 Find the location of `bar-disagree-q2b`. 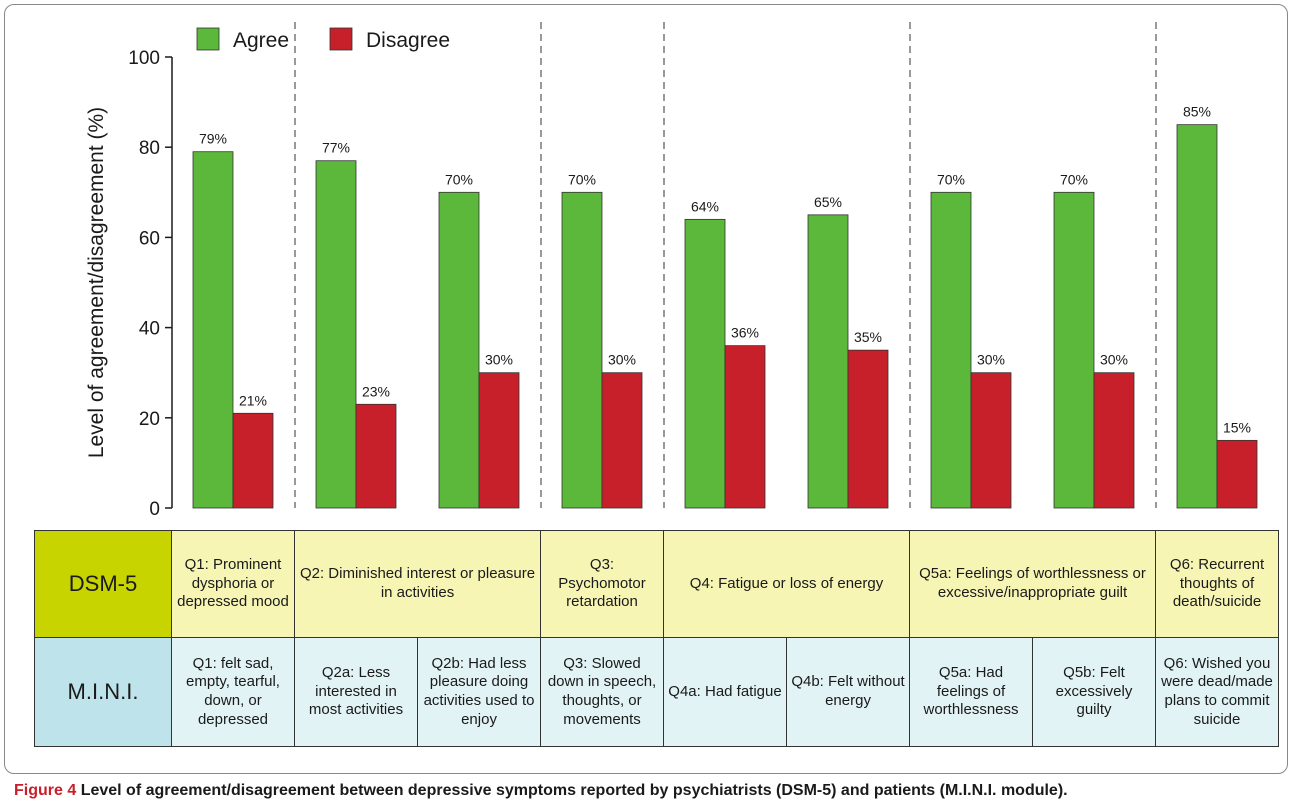

bar-disagree-q2b is located at coordinates (499, 440).